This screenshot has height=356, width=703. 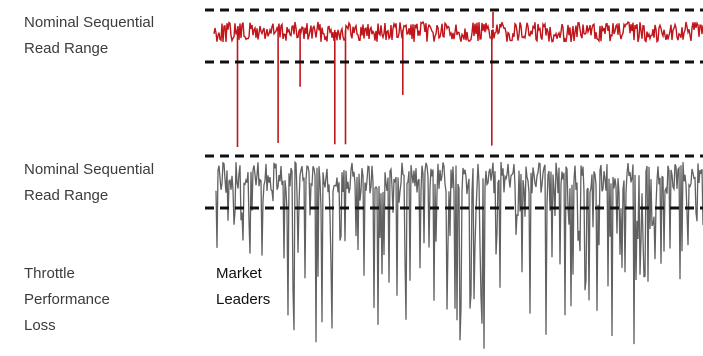 I want to click on top-band-label-line2: Read Range, so click(x=66, y=48).